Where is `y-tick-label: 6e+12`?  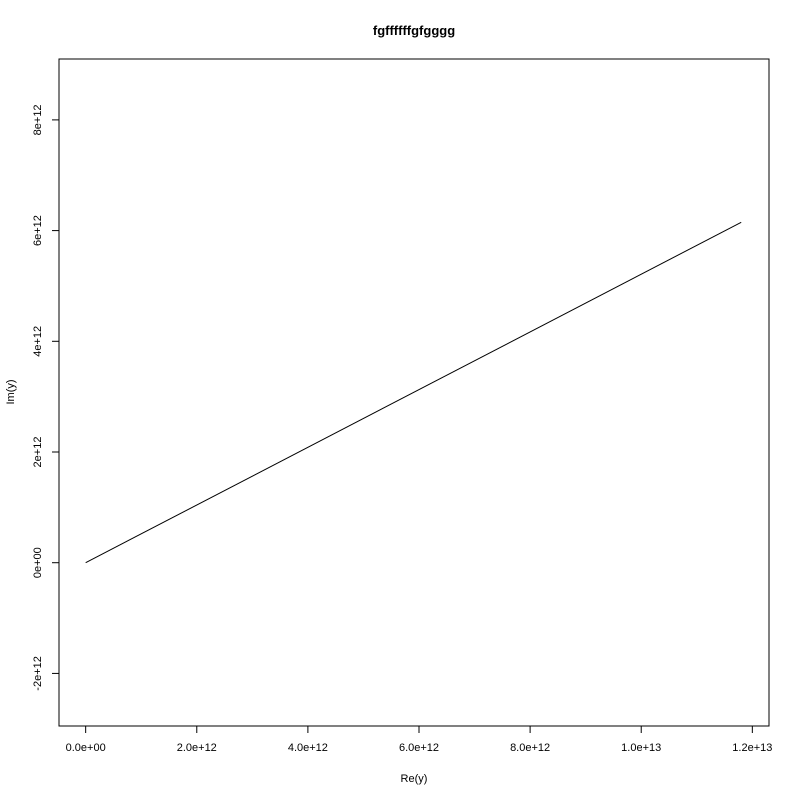
y-tick-label: 6e+12 is located at coordinates (38, 230).